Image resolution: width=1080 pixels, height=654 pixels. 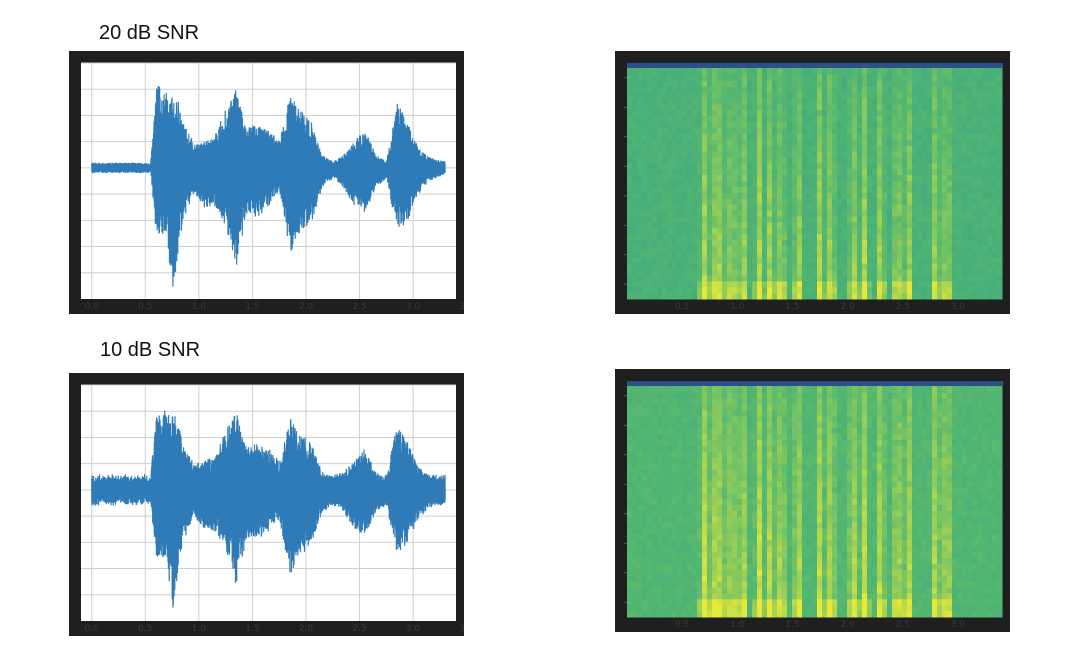 I want to click on waveform-chart-20db: 0.0 0.5 1.0 1.5 2.0 2.5 3.0 3.5, so click(x=272, y=187).